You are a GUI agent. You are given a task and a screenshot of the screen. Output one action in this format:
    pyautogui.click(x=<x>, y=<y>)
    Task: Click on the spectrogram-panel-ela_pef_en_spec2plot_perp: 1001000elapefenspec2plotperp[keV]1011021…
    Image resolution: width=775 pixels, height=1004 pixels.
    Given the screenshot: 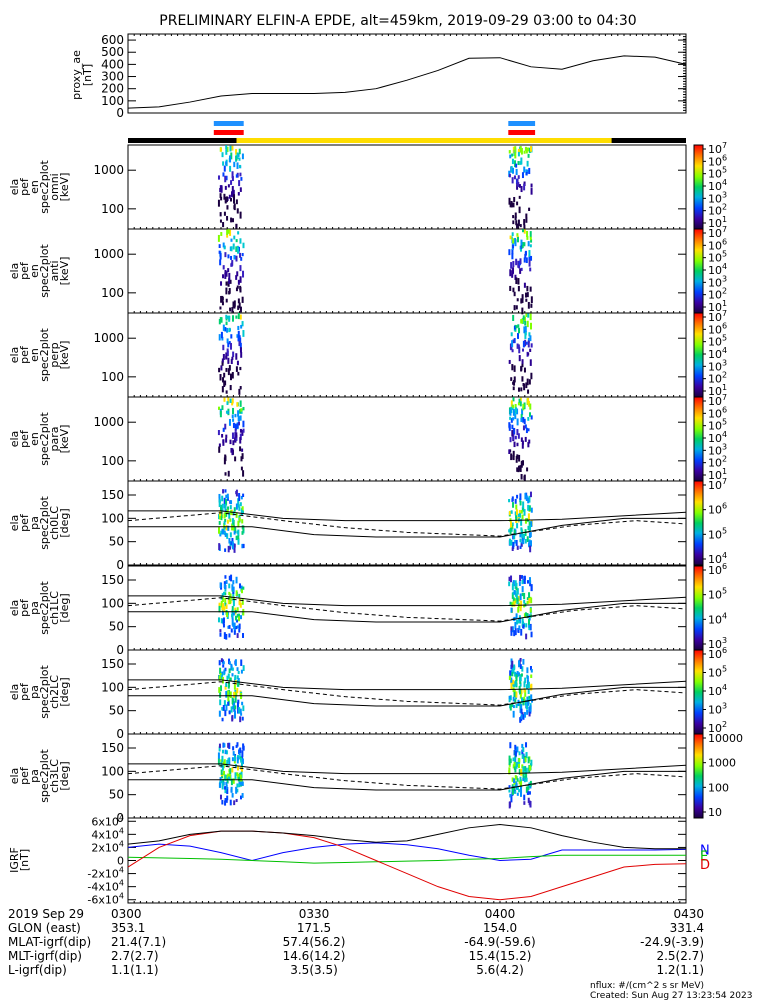 What is the action you would take?
    pyautogui.click(x=367, y=353)
    